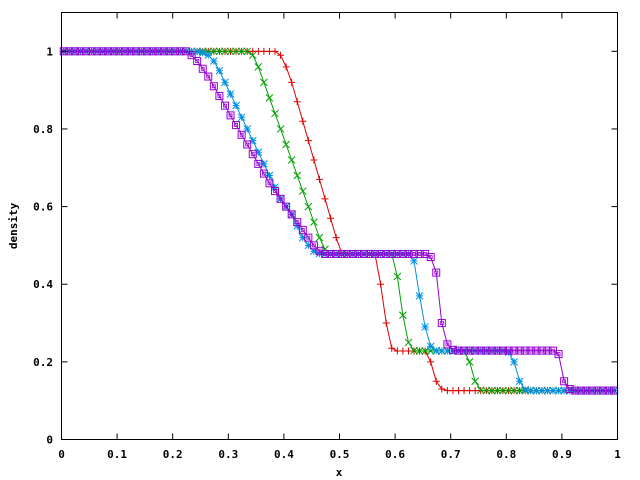 The image size is (640, 480). What do you see at coordinates (49, 51) in the screenshot?
I see `y-tick-label: 1` at bounding box center [49, 51].